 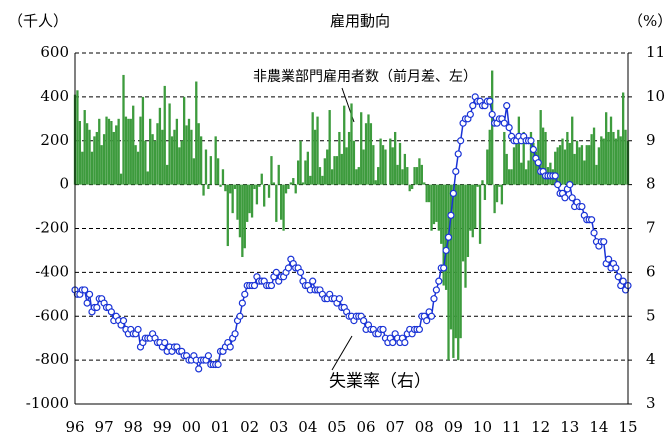 What do you see at coordinates (47, 403) in the screenshot?
I see `y-tick-label: -1000` at bounding box center [47, 403].